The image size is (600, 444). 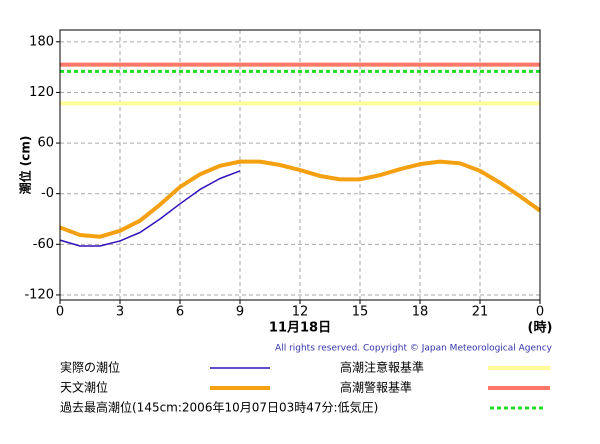 I want to click on legend-label: 実際の潮位, so click(x=90, y=367).